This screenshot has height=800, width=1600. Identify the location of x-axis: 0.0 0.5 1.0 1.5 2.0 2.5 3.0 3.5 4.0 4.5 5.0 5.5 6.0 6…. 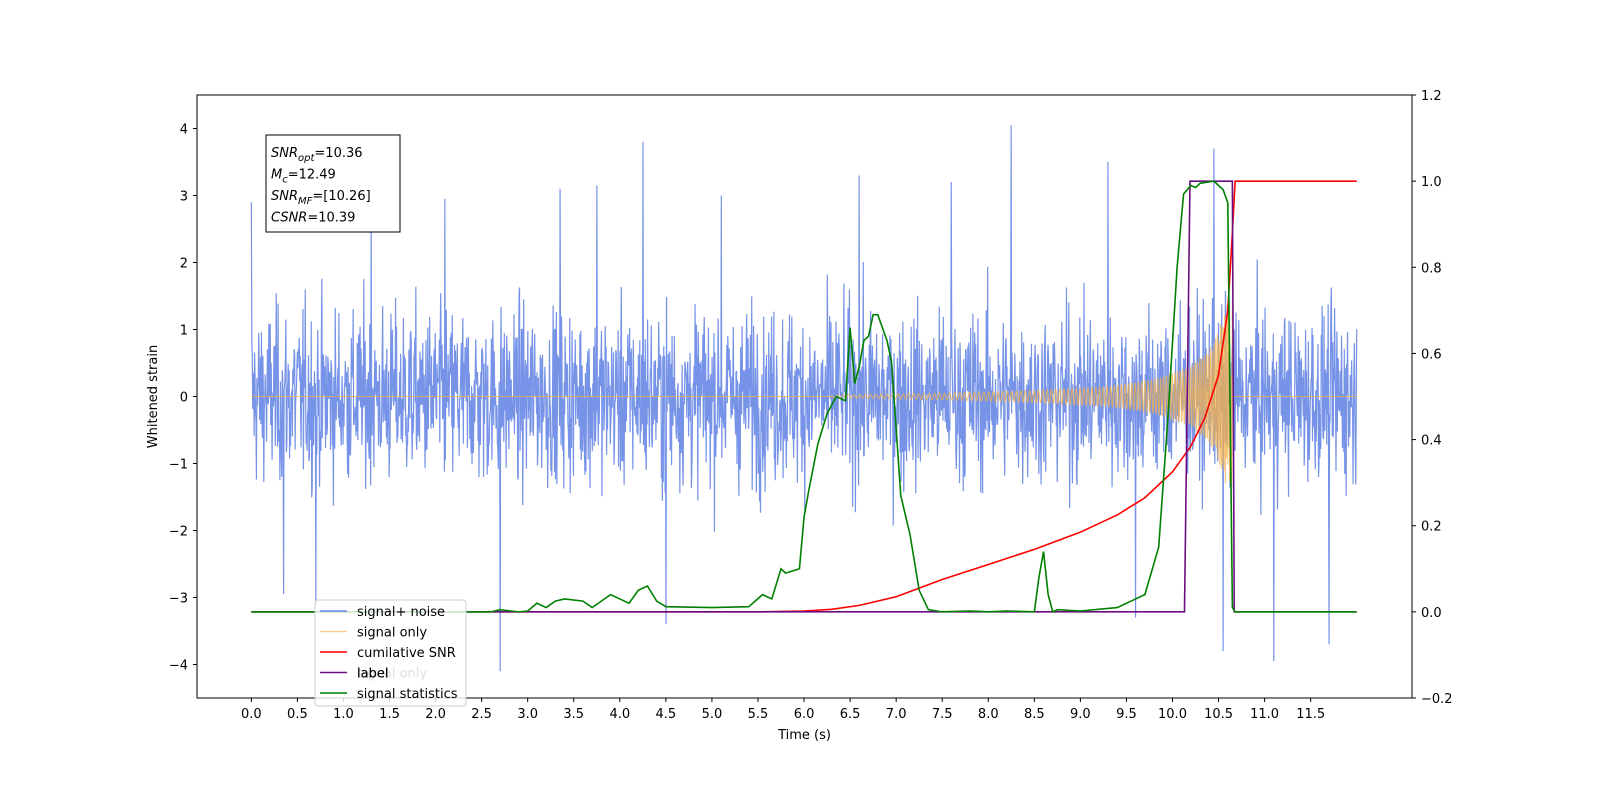
(783, 710).